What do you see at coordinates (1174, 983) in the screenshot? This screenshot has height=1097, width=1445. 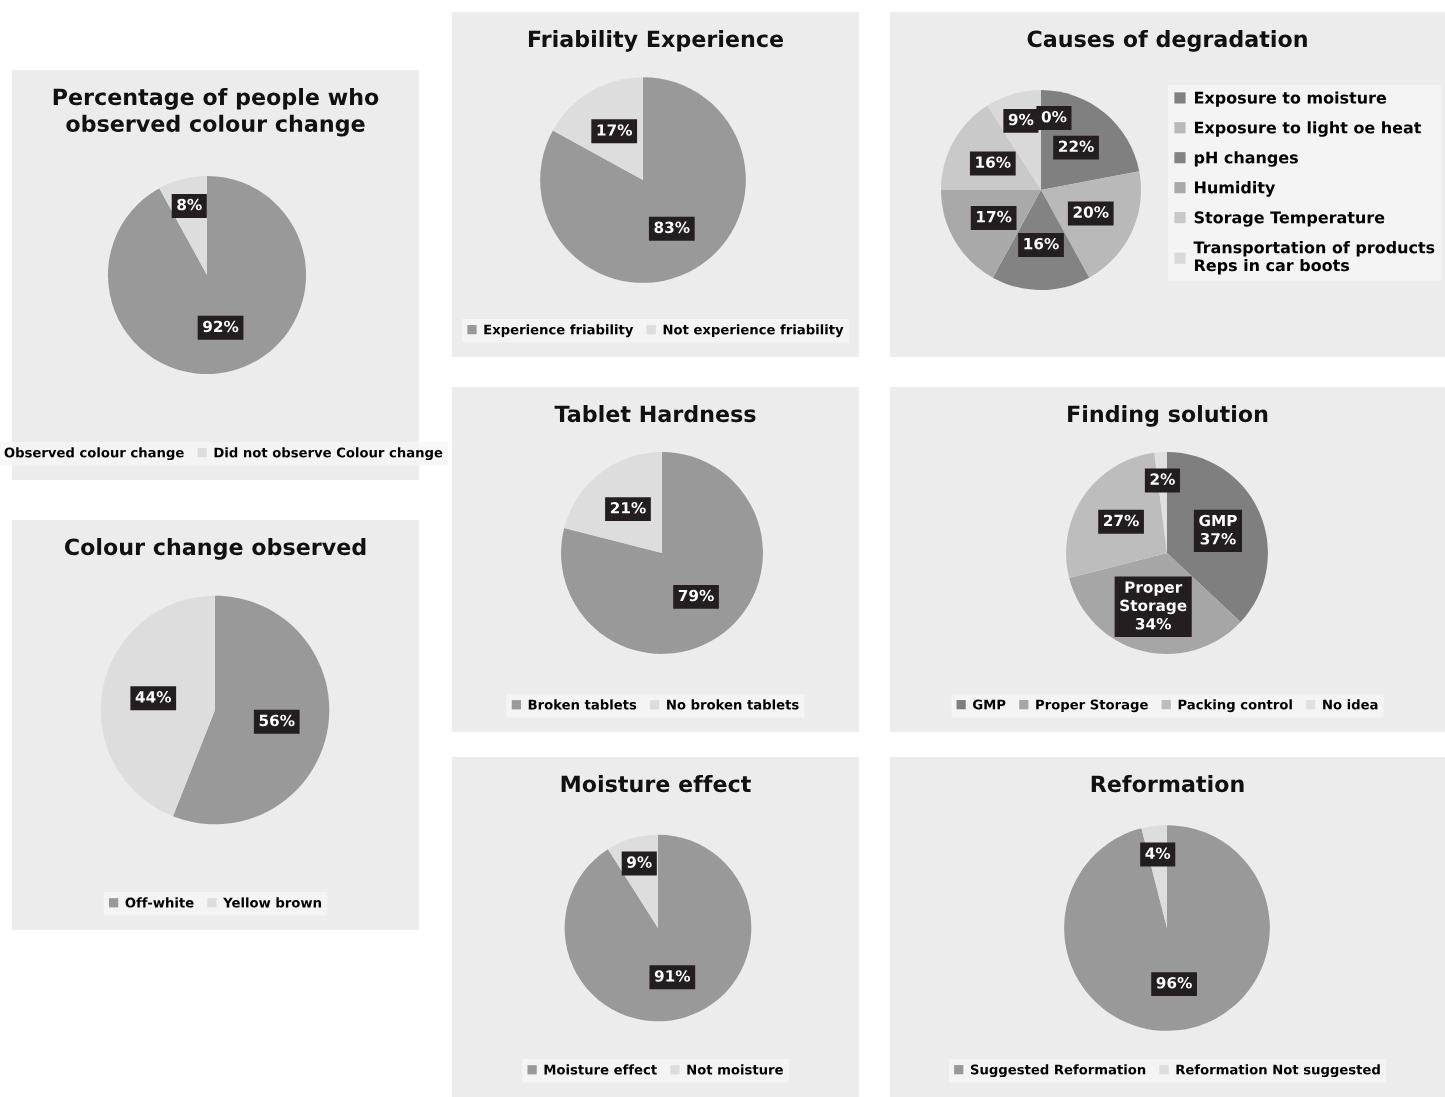 I see `data-label: 96%` at bounding box center [1174, 983].